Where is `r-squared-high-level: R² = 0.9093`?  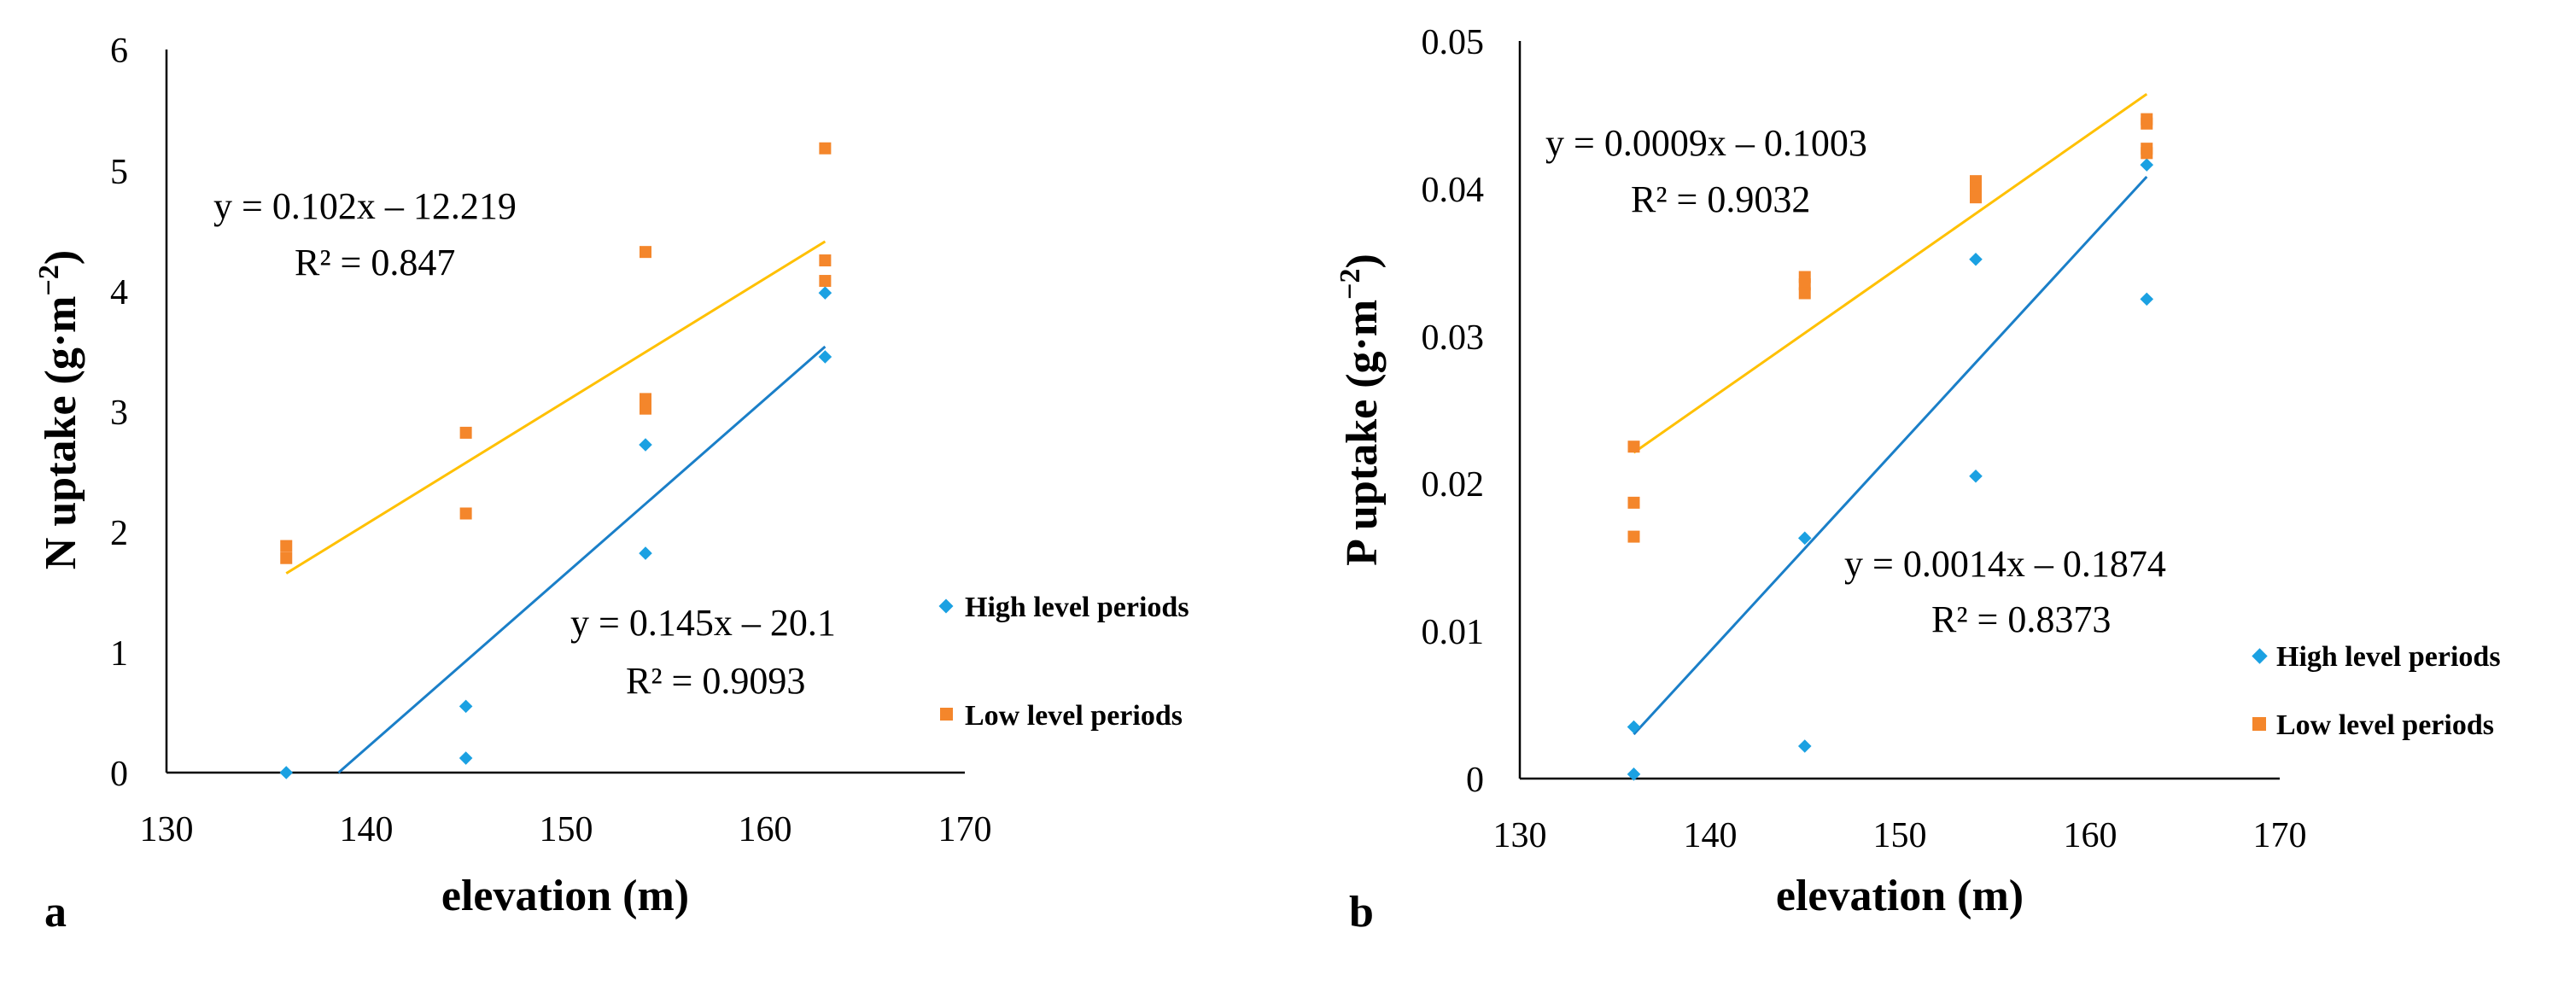 r-squared-high-level: R² = 0.9093 is located at coordinates (715, 681).